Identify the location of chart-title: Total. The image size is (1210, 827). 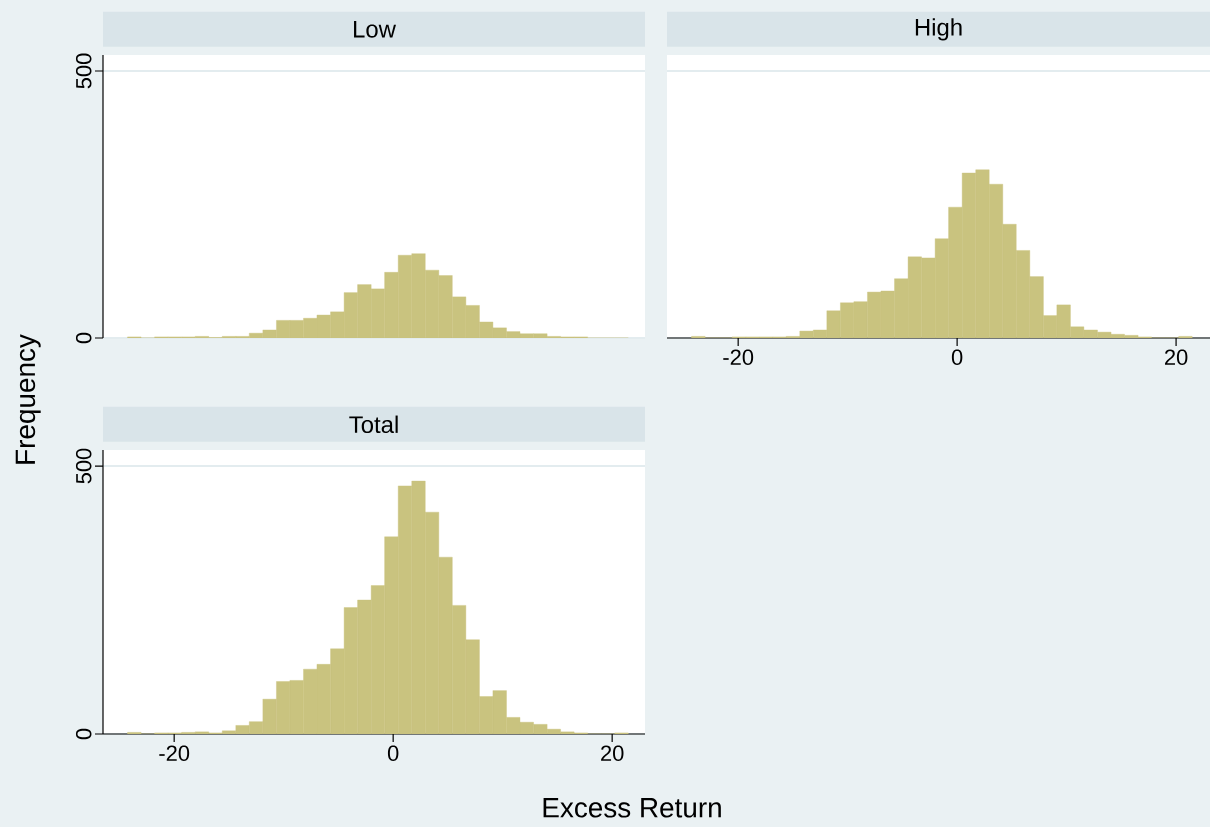
(373, 424).